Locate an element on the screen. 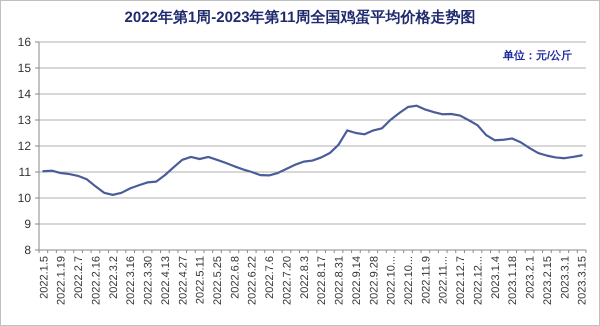  x-tick-label: 2022.5.11 is located at coordinates (200, 280).